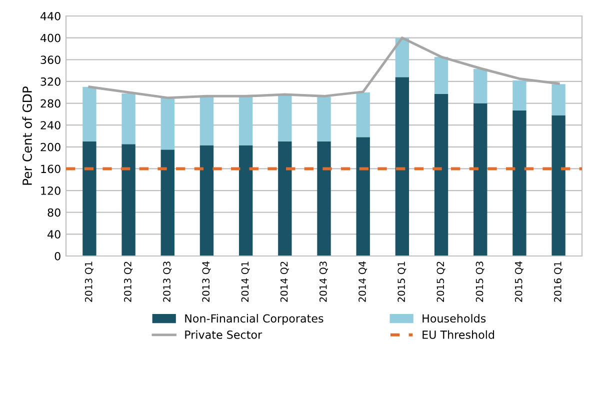 The image size is (600, 400). What do you see at coordinates (167, 282) in the screenshot?
I see `x-tick-label: 2013 Q3` at bounding box center [167, 282].